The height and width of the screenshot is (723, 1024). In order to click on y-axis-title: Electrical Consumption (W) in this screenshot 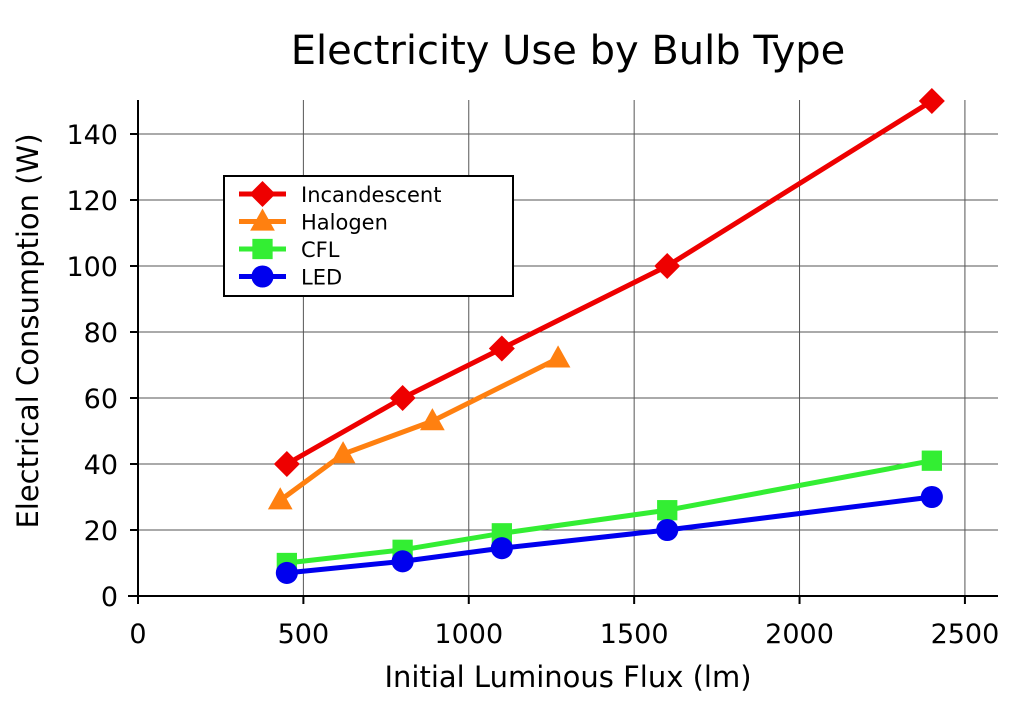, I will do `click(28, 330)`.